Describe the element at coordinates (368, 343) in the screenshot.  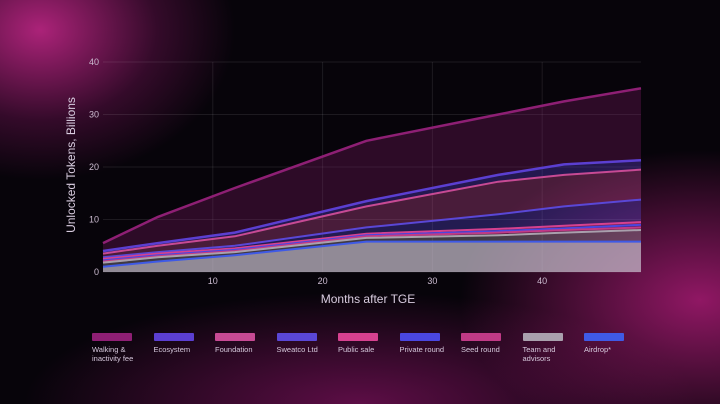
I see `legend-item: Public sale` at that location.